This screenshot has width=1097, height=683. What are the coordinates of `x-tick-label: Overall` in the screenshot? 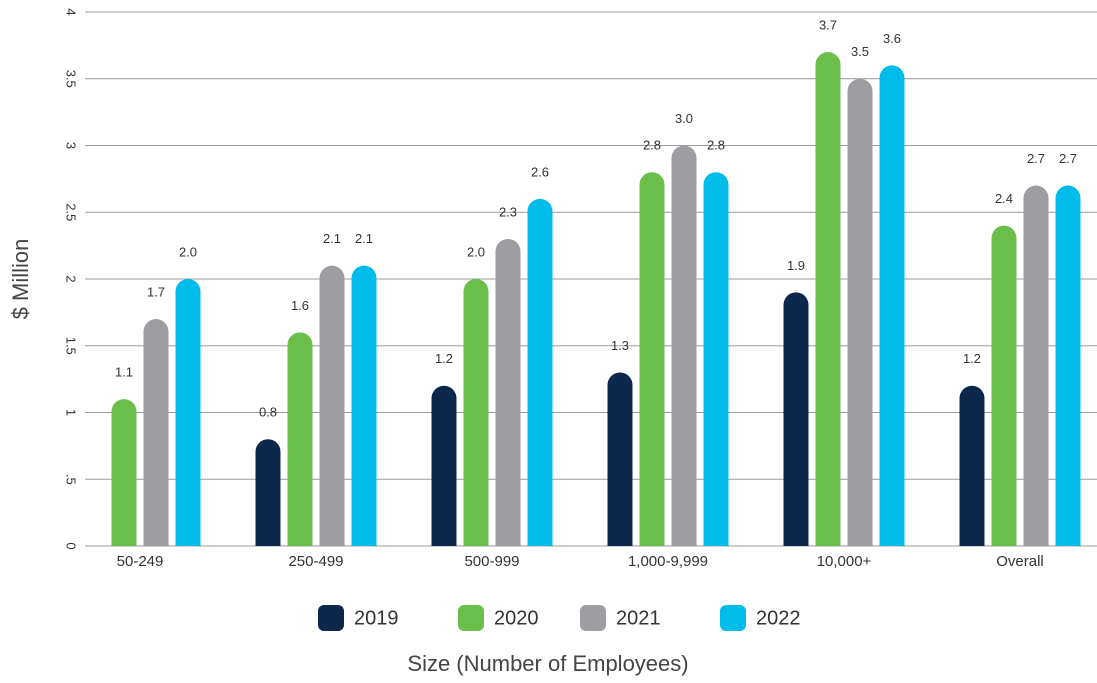 It's located at (1020, 561).